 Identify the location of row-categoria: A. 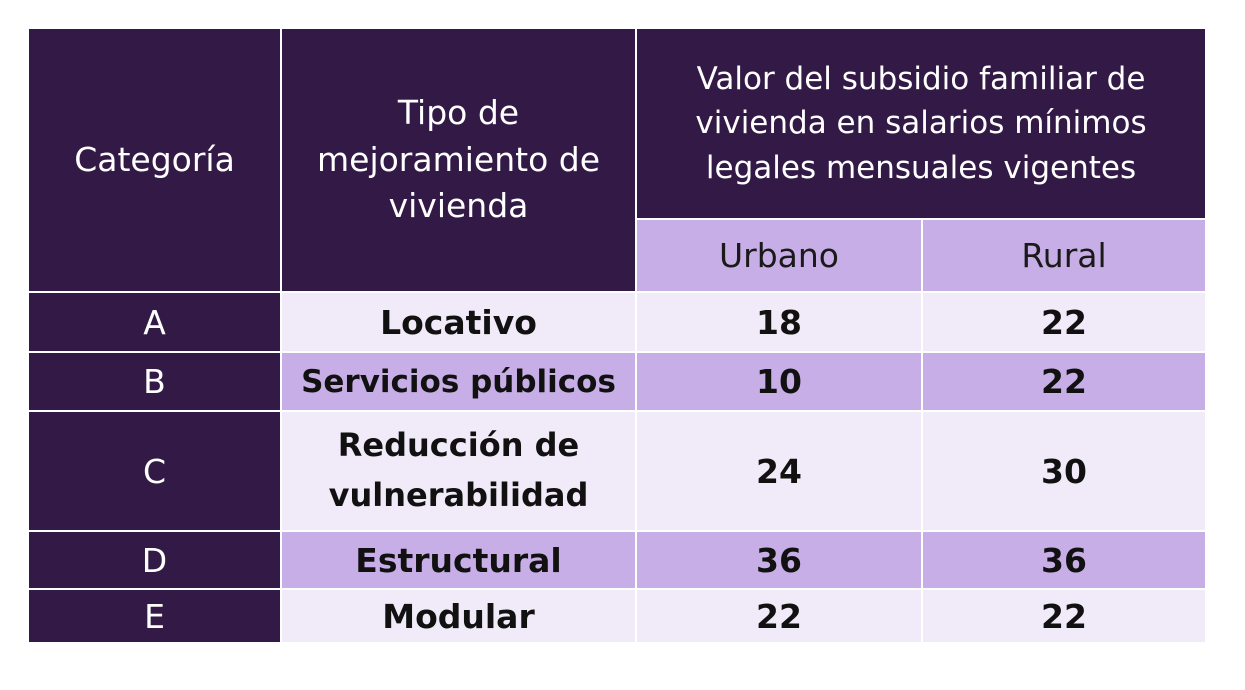
(154, 322).